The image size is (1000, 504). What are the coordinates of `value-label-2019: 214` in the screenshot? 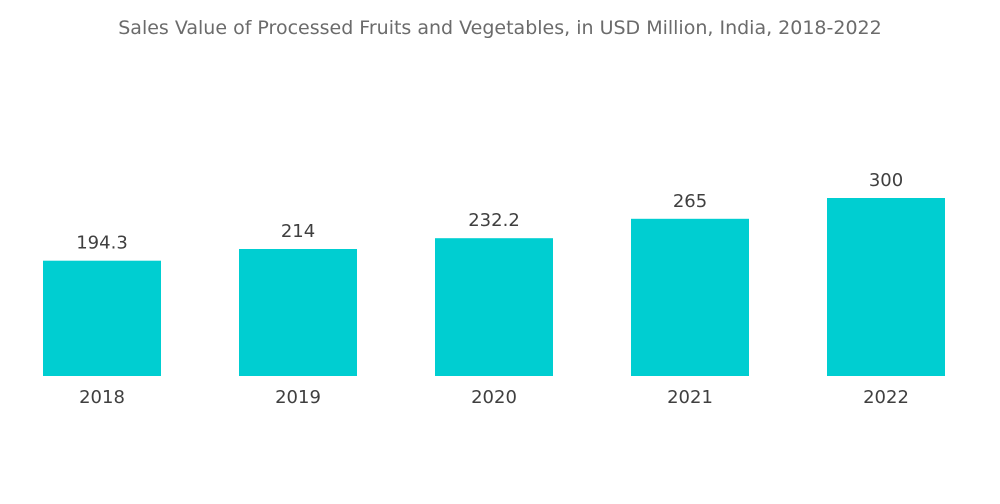 It's located at (298, 231).